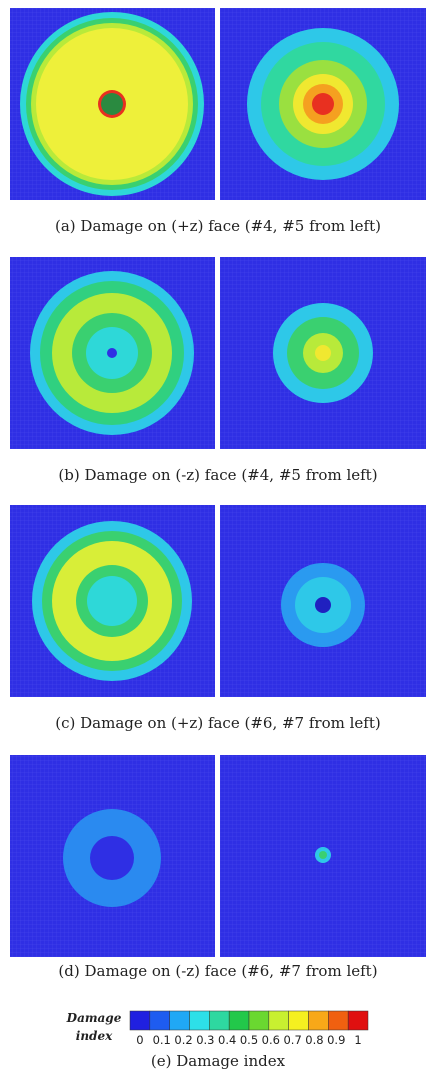 The width and height of the screenshot is (436, 1085). Describe the element at coordinates (227, 1040) in the screenshot. I see `tick-label: 0.4` at that location.